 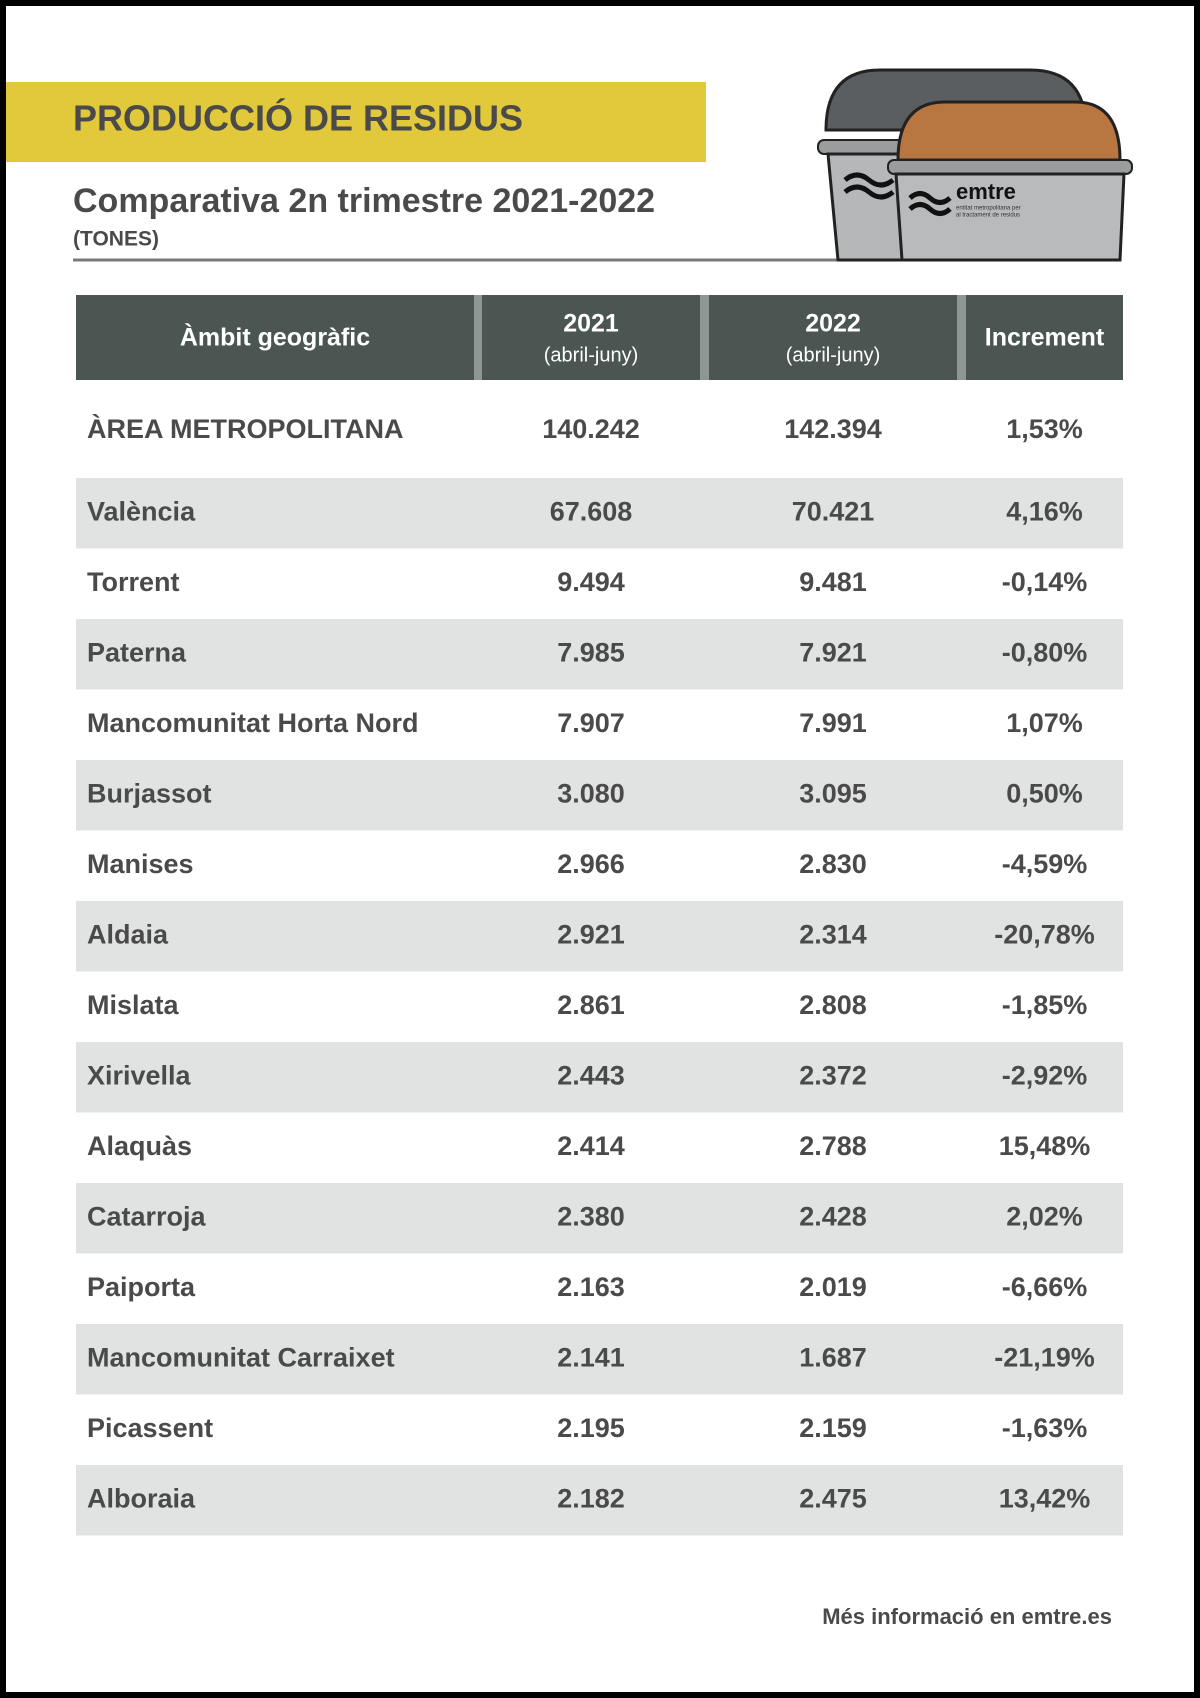 I want to click on cell: 0,50%, so click(x=1044, y=793).